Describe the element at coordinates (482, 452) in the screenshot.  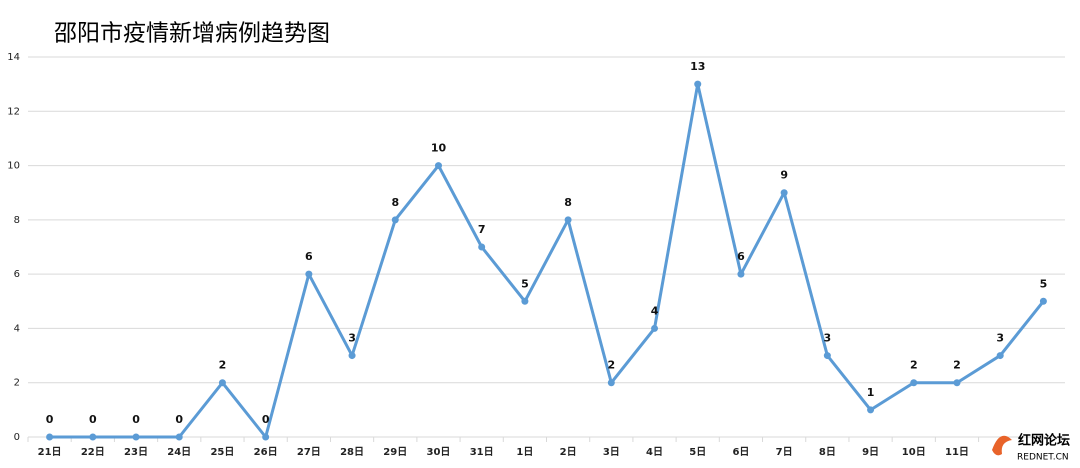
I see `x-tick-label: 31日` at that location.